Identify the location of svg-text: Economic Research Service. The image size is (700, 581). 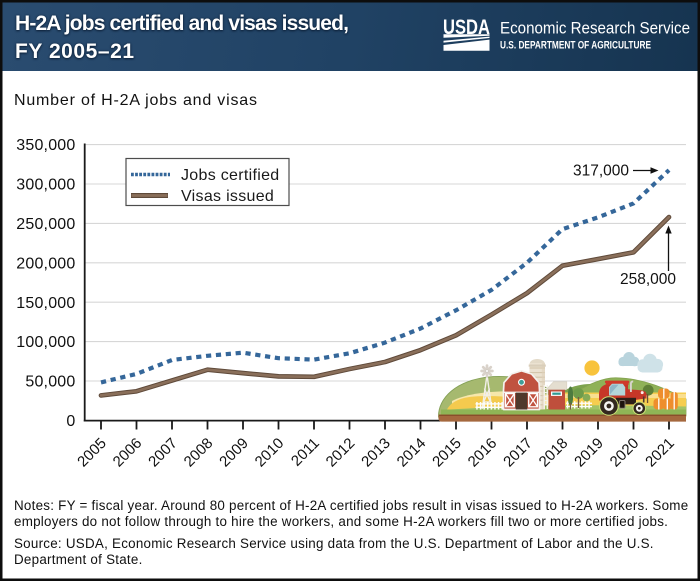
(595, 29).